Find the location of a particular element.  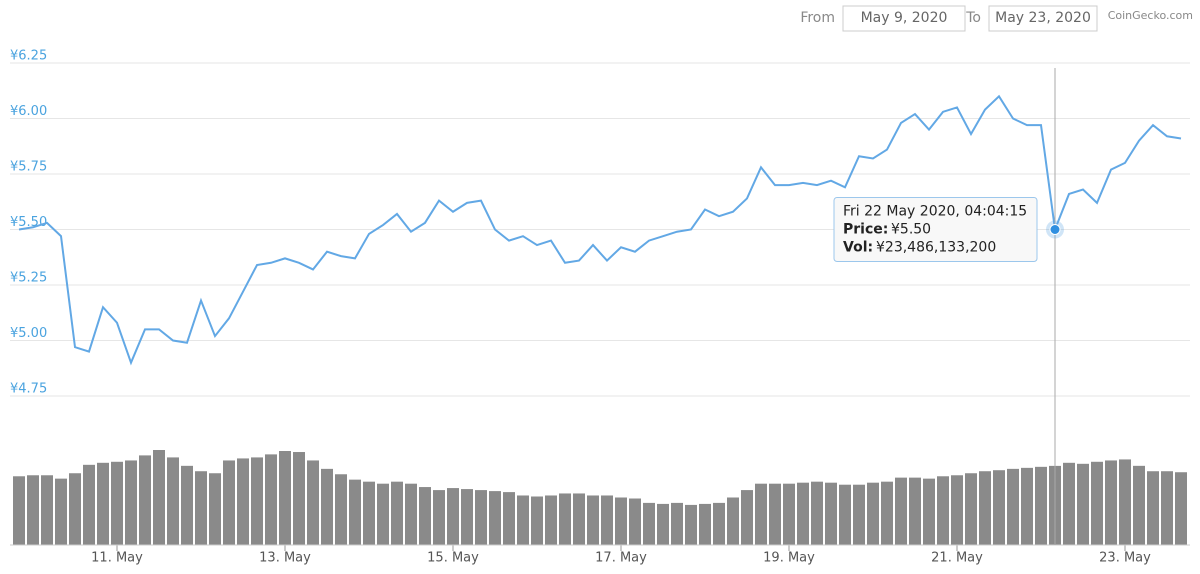

x-tick-label: 21. May is located at coordinates (957, 558).